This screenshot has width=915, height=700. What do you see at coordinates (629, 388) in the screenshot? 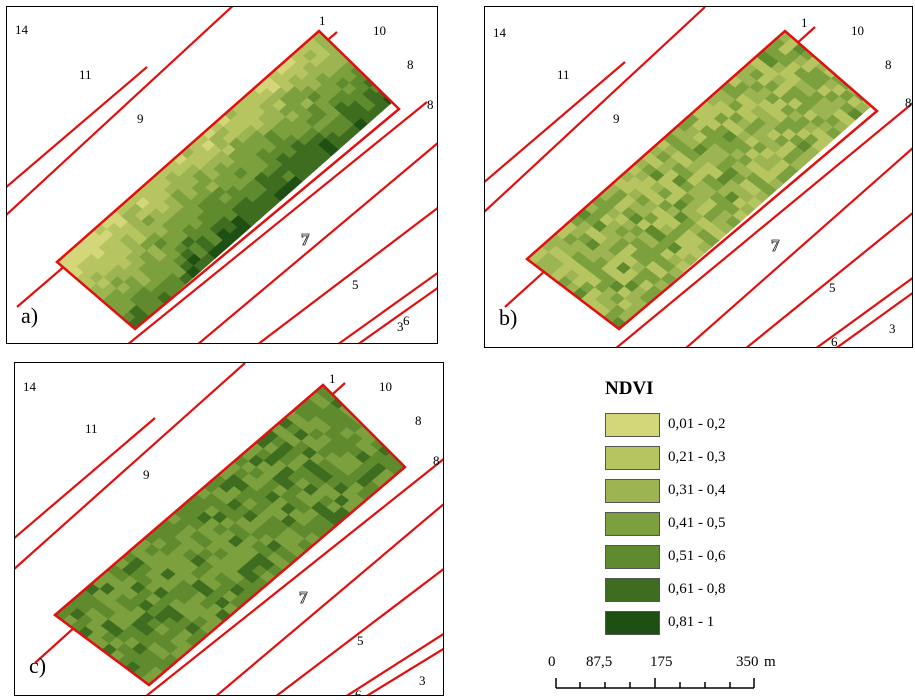
I see `legend-title: NDVI` at bounding box center [629, 388].